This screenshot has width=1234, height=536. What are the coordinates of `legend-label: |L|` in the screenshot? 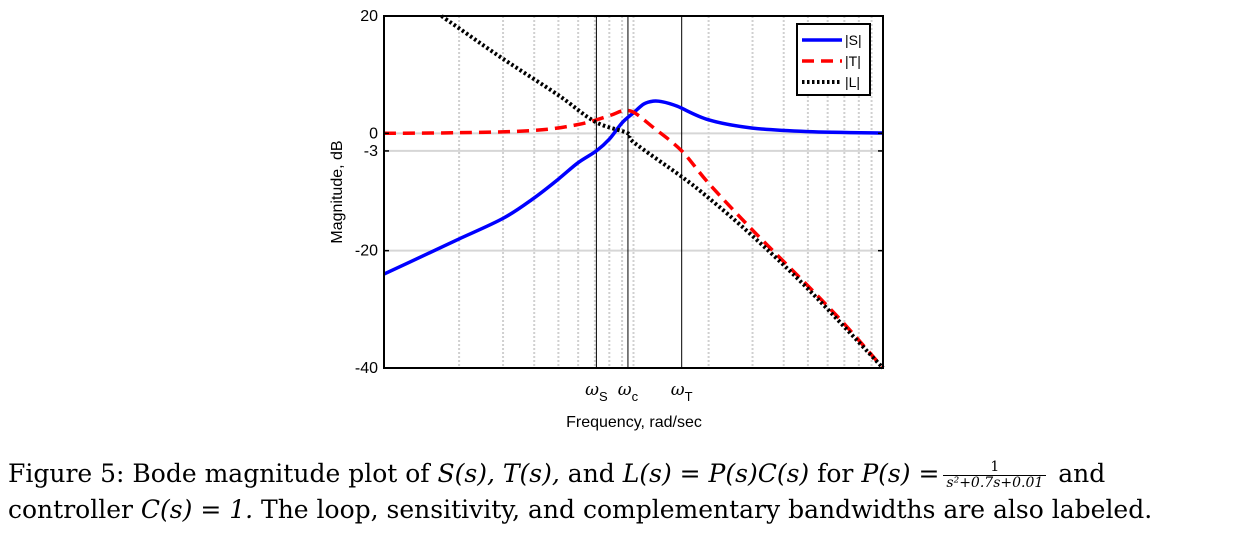 It's located at (852, 82).